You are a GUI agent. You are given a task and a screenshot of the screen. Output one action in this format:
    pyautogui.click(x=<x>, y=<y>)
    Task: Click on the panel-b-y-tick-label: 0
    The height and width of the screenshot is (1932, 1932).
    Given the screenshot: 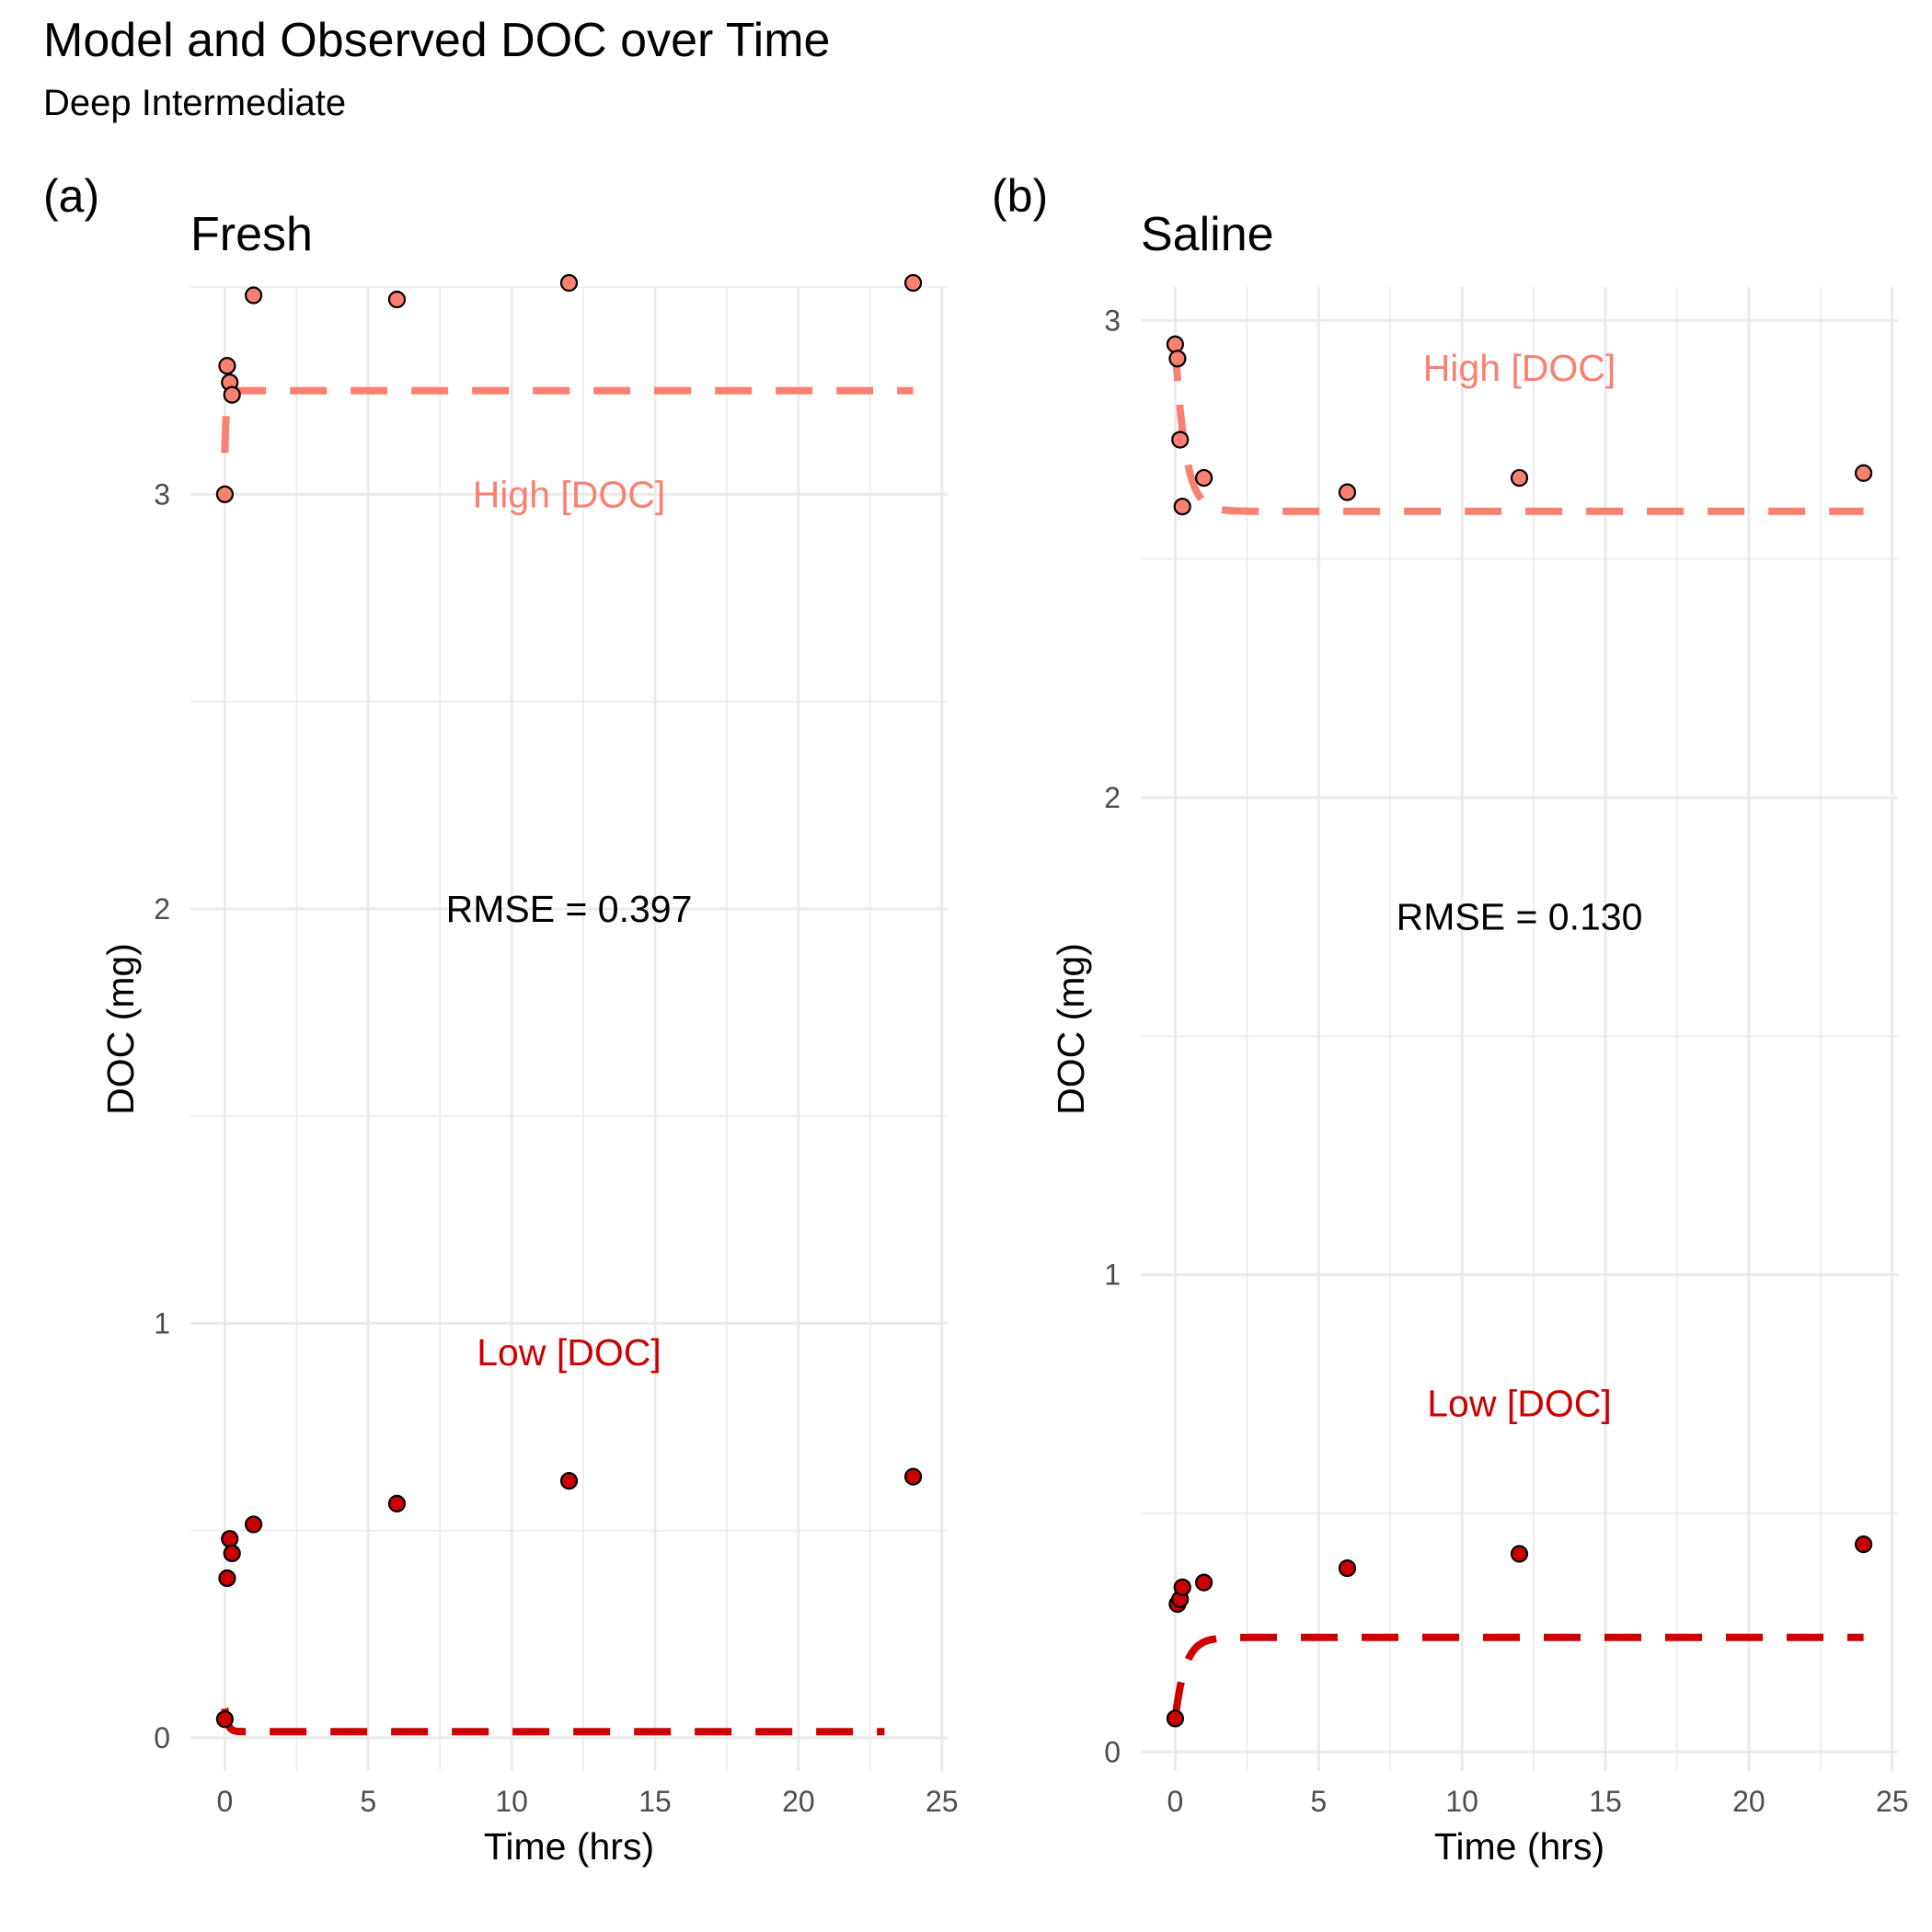 What is the action you would take?
    pyautogui.click(x=1112, y=1751)
    